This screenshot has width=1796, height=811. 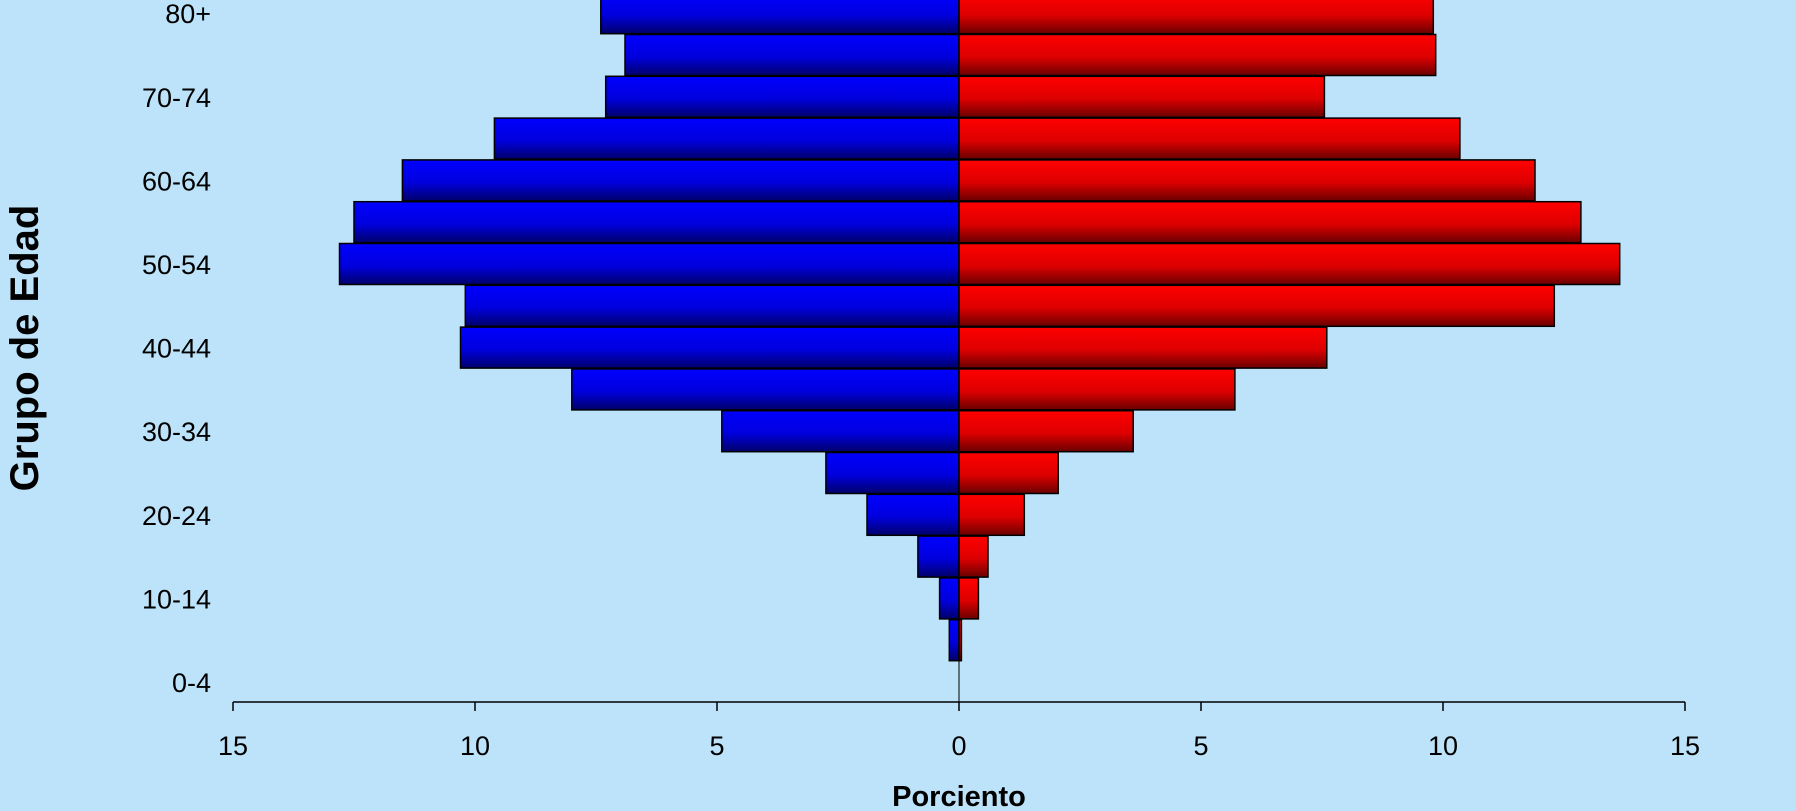 I want to click on y-tick-label: 80+, so click(x=188, y=14).